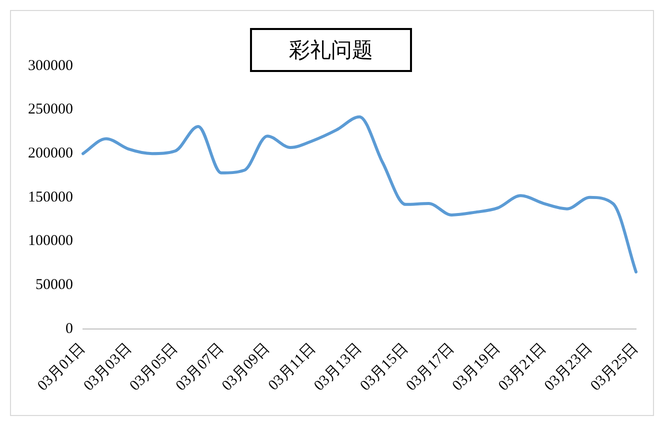 The image size is (666, 428). What do you see at coordinates (50, 154) in the screenshot?
I see `y-tick-label: 200000` at bounding box center [50, 154].